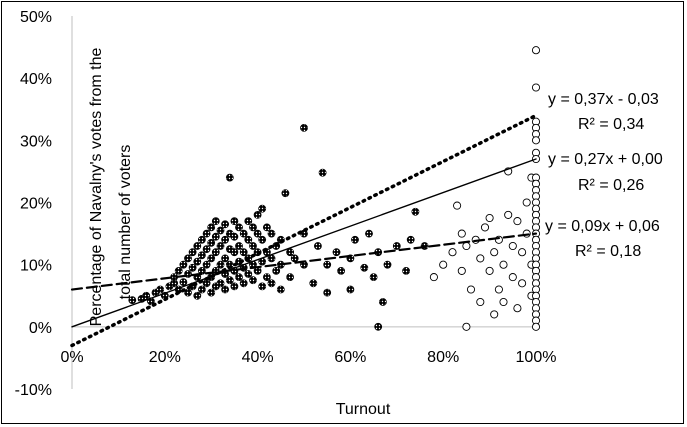 The width and height of the screenshot is (687, 427). Describe the element at coordinates (71, 357) in the screenshot. I see `x-tick-label: 0%` at that location.